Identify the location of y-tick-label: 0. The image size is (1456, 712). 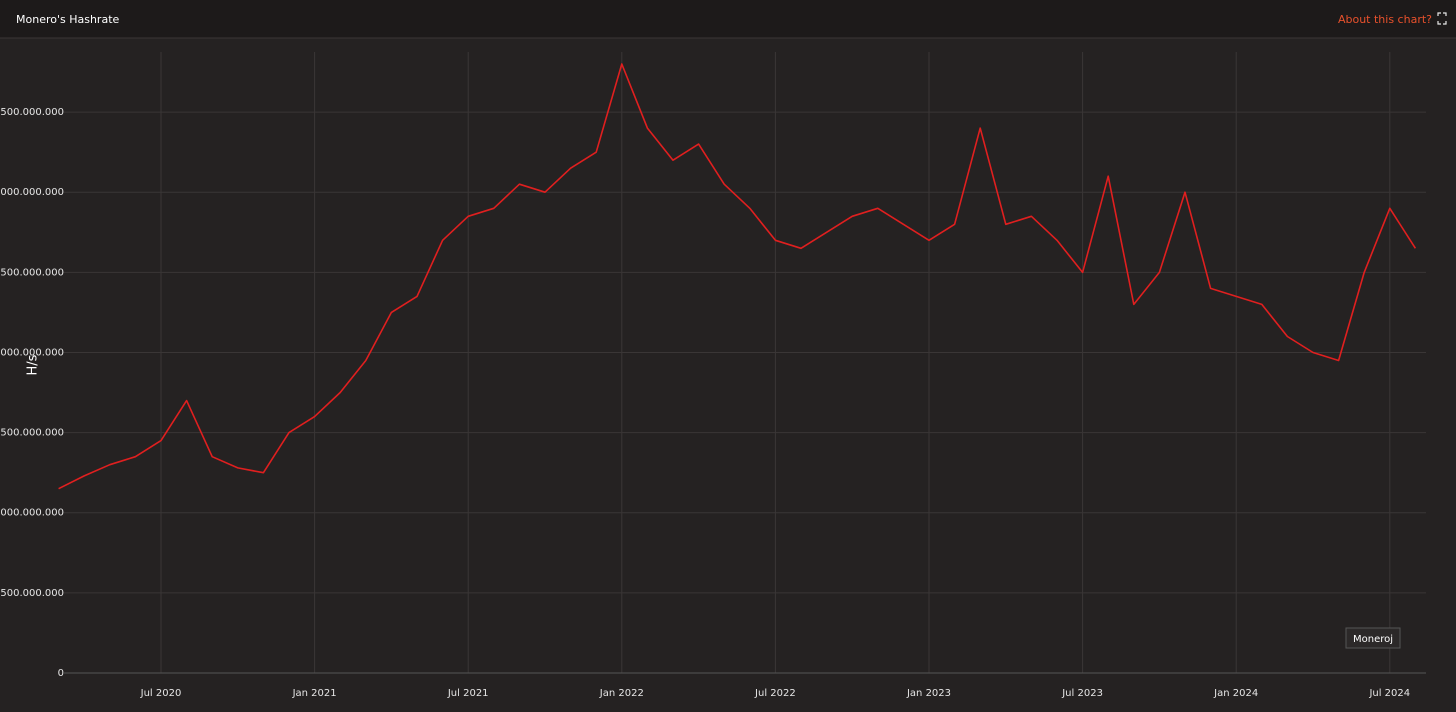
(61, 673).